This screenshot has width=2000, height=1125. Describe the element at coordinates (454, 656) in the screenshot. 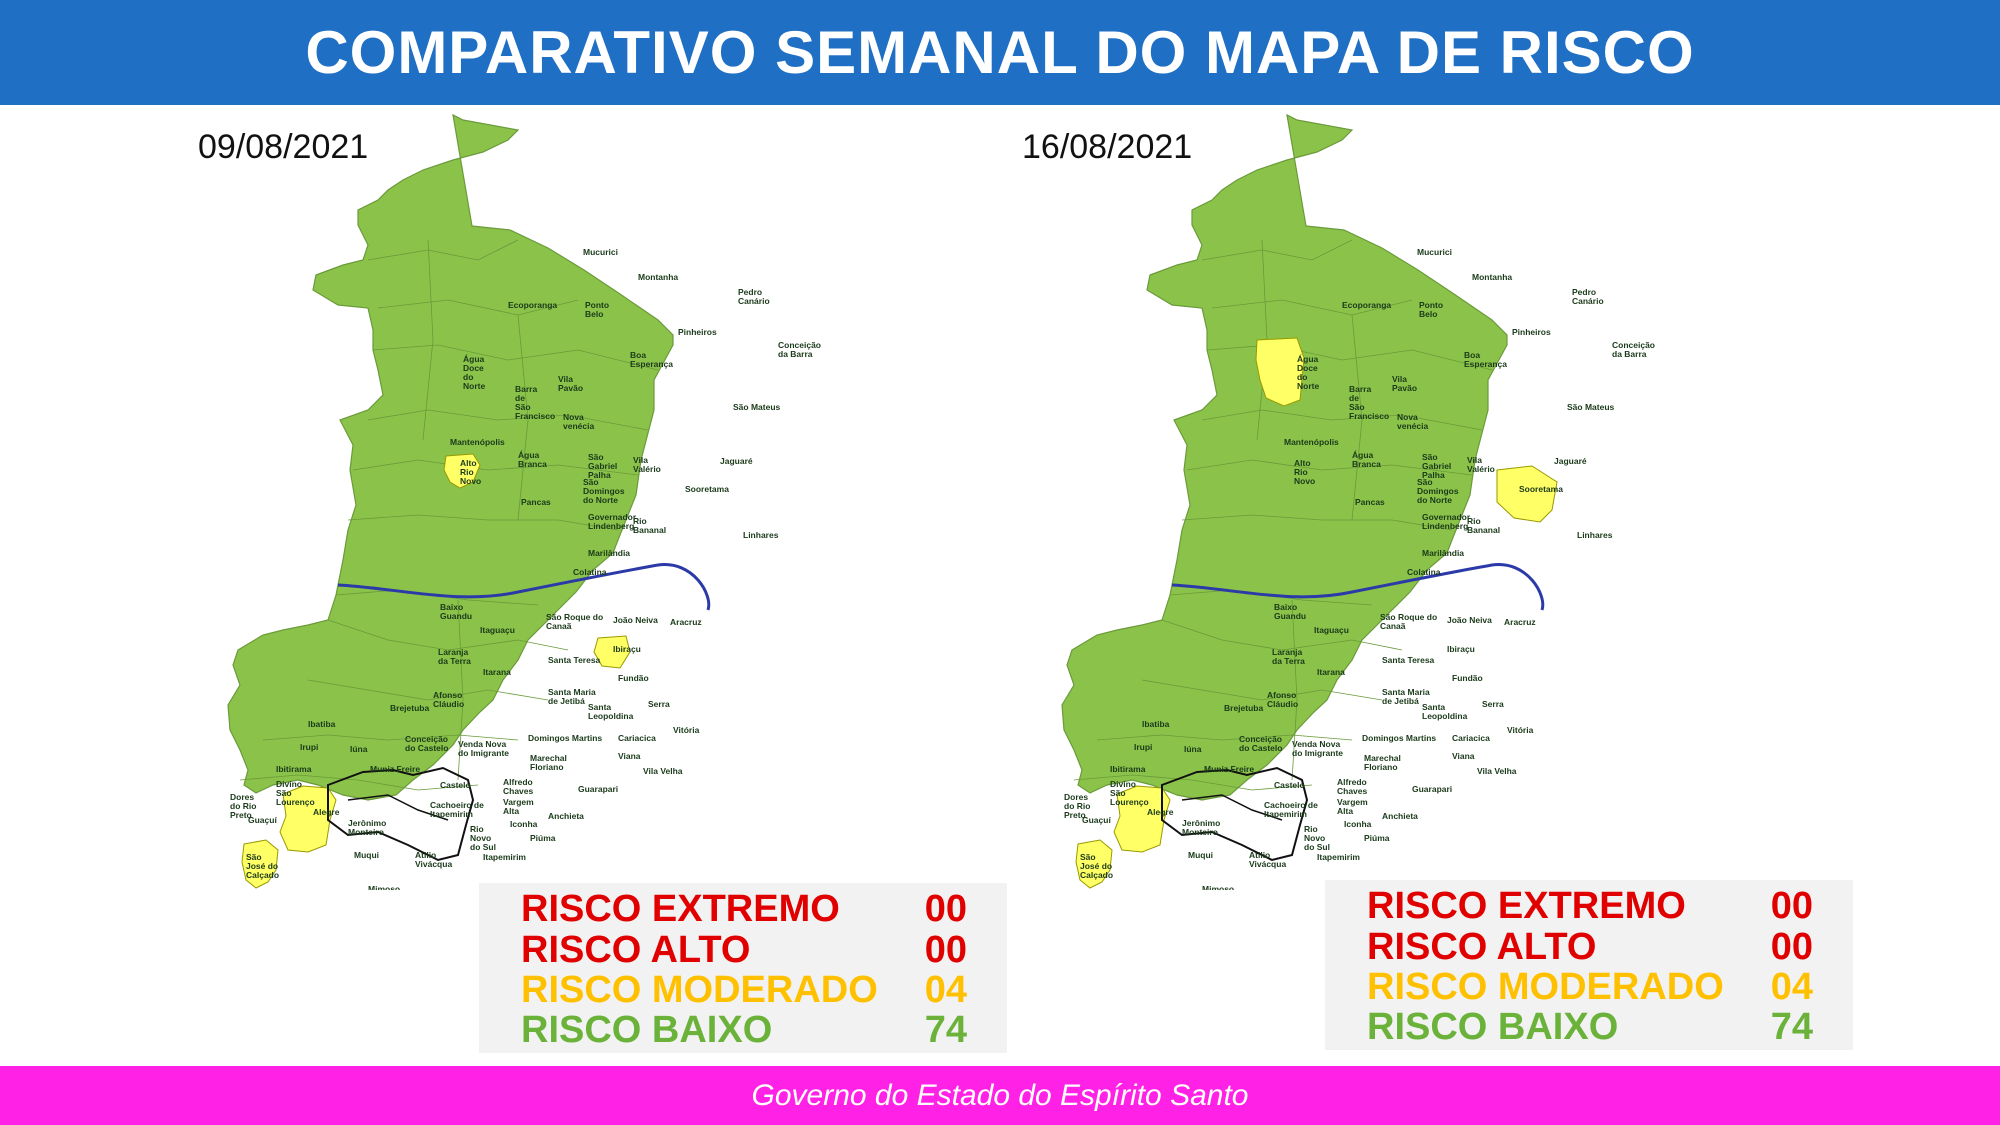

I see `municipality-label-laranja-terra: Laranja da Terra` at that location.